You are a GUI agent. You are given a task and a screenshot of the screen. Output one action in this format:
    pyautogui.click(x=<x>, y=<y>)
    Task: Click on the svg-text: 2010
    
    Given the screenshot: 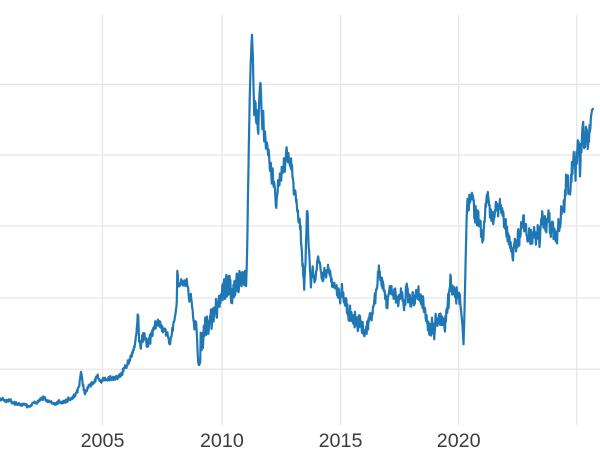 What is the action you would take?
    pyautogui.click(x=222, y=440)
    